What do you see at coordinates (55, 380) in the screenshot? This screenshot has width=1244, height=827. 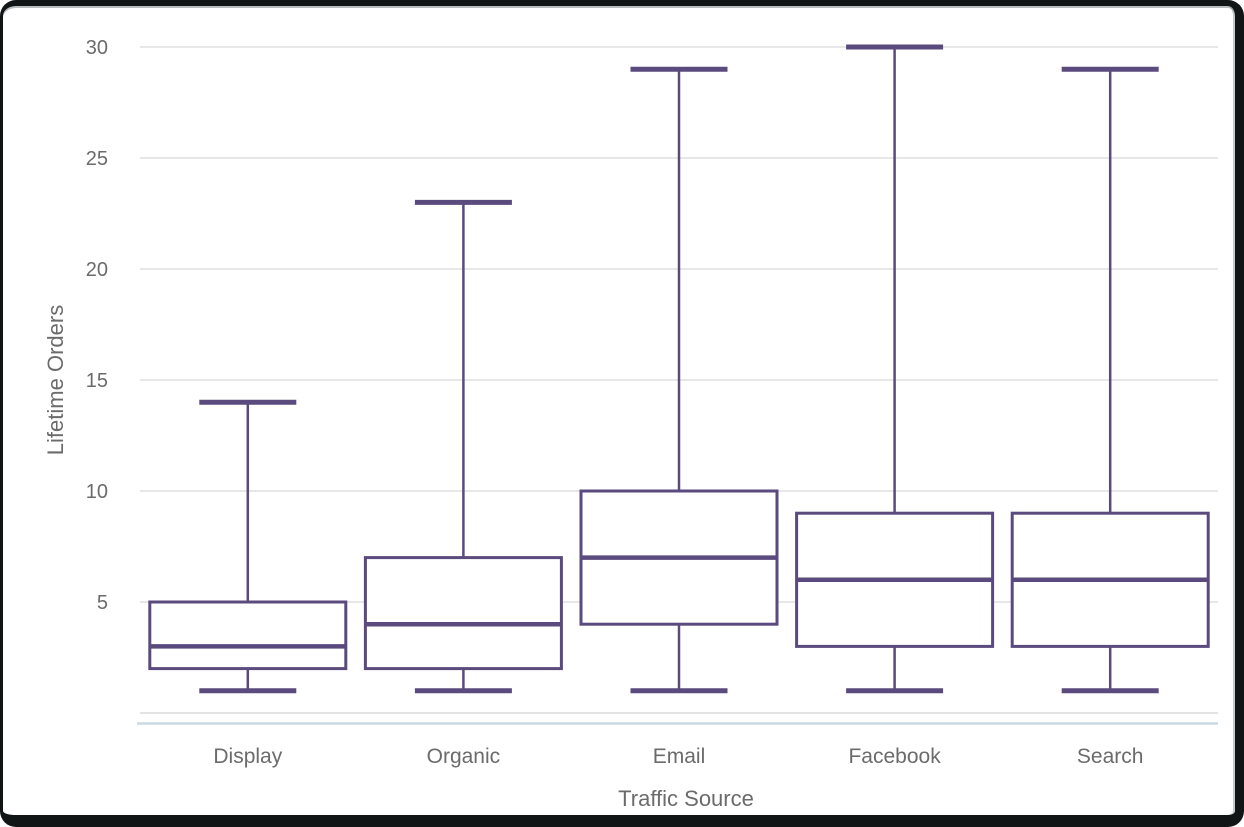 I see `y-axis-title: Lifetime Orders` at bounding box center [55, 380].